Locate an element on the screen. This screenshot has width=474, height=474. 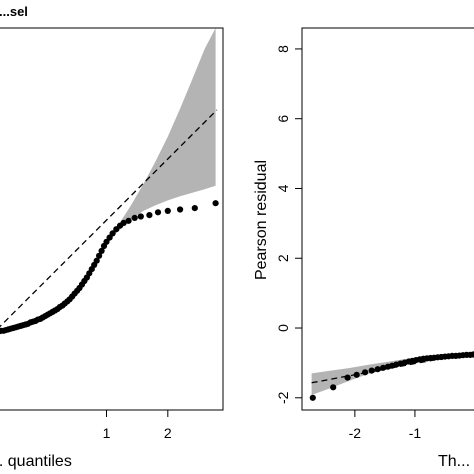
y-tick-label: -2 is located at coordinates (283, 397).